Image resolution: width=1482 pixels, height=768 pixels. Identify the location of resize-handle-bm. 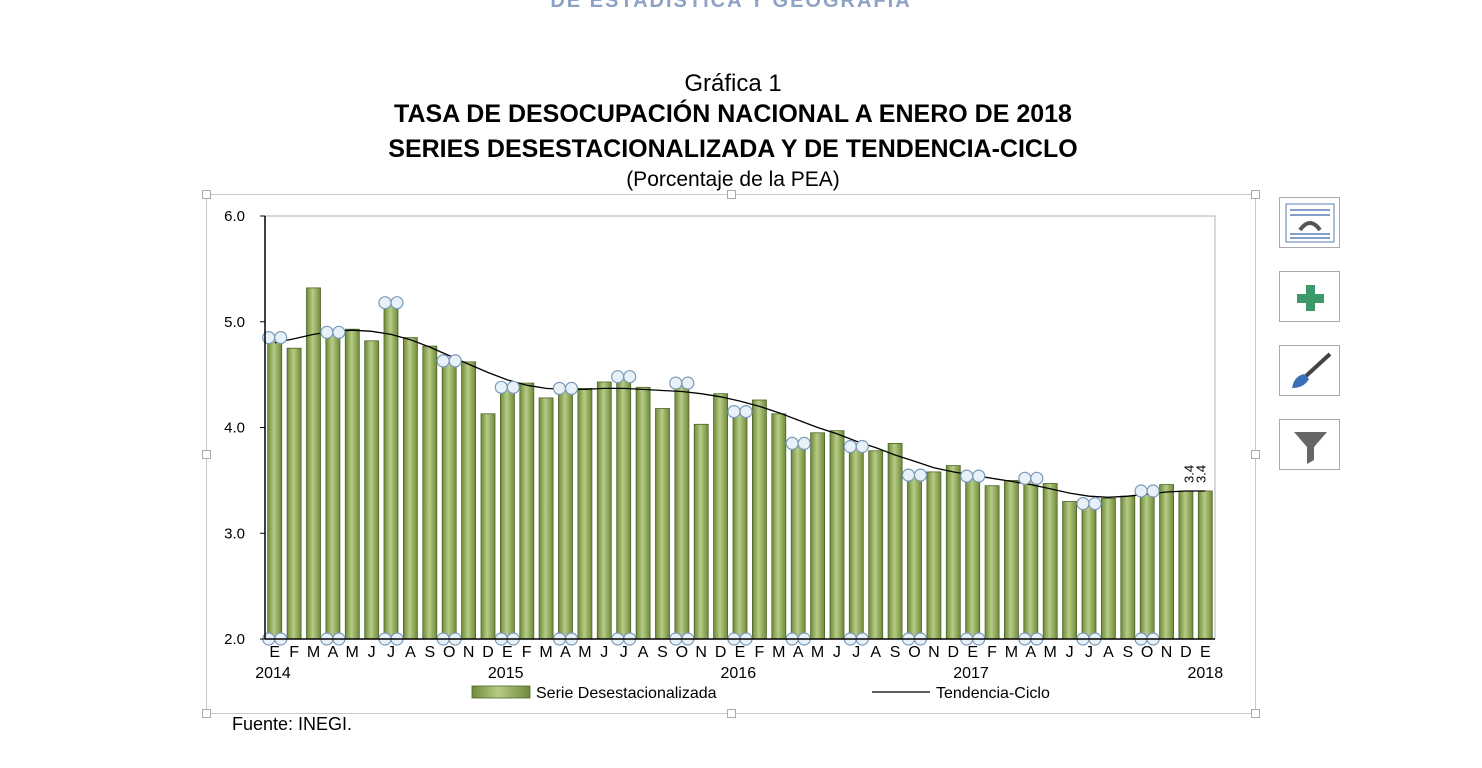
(731, 713).